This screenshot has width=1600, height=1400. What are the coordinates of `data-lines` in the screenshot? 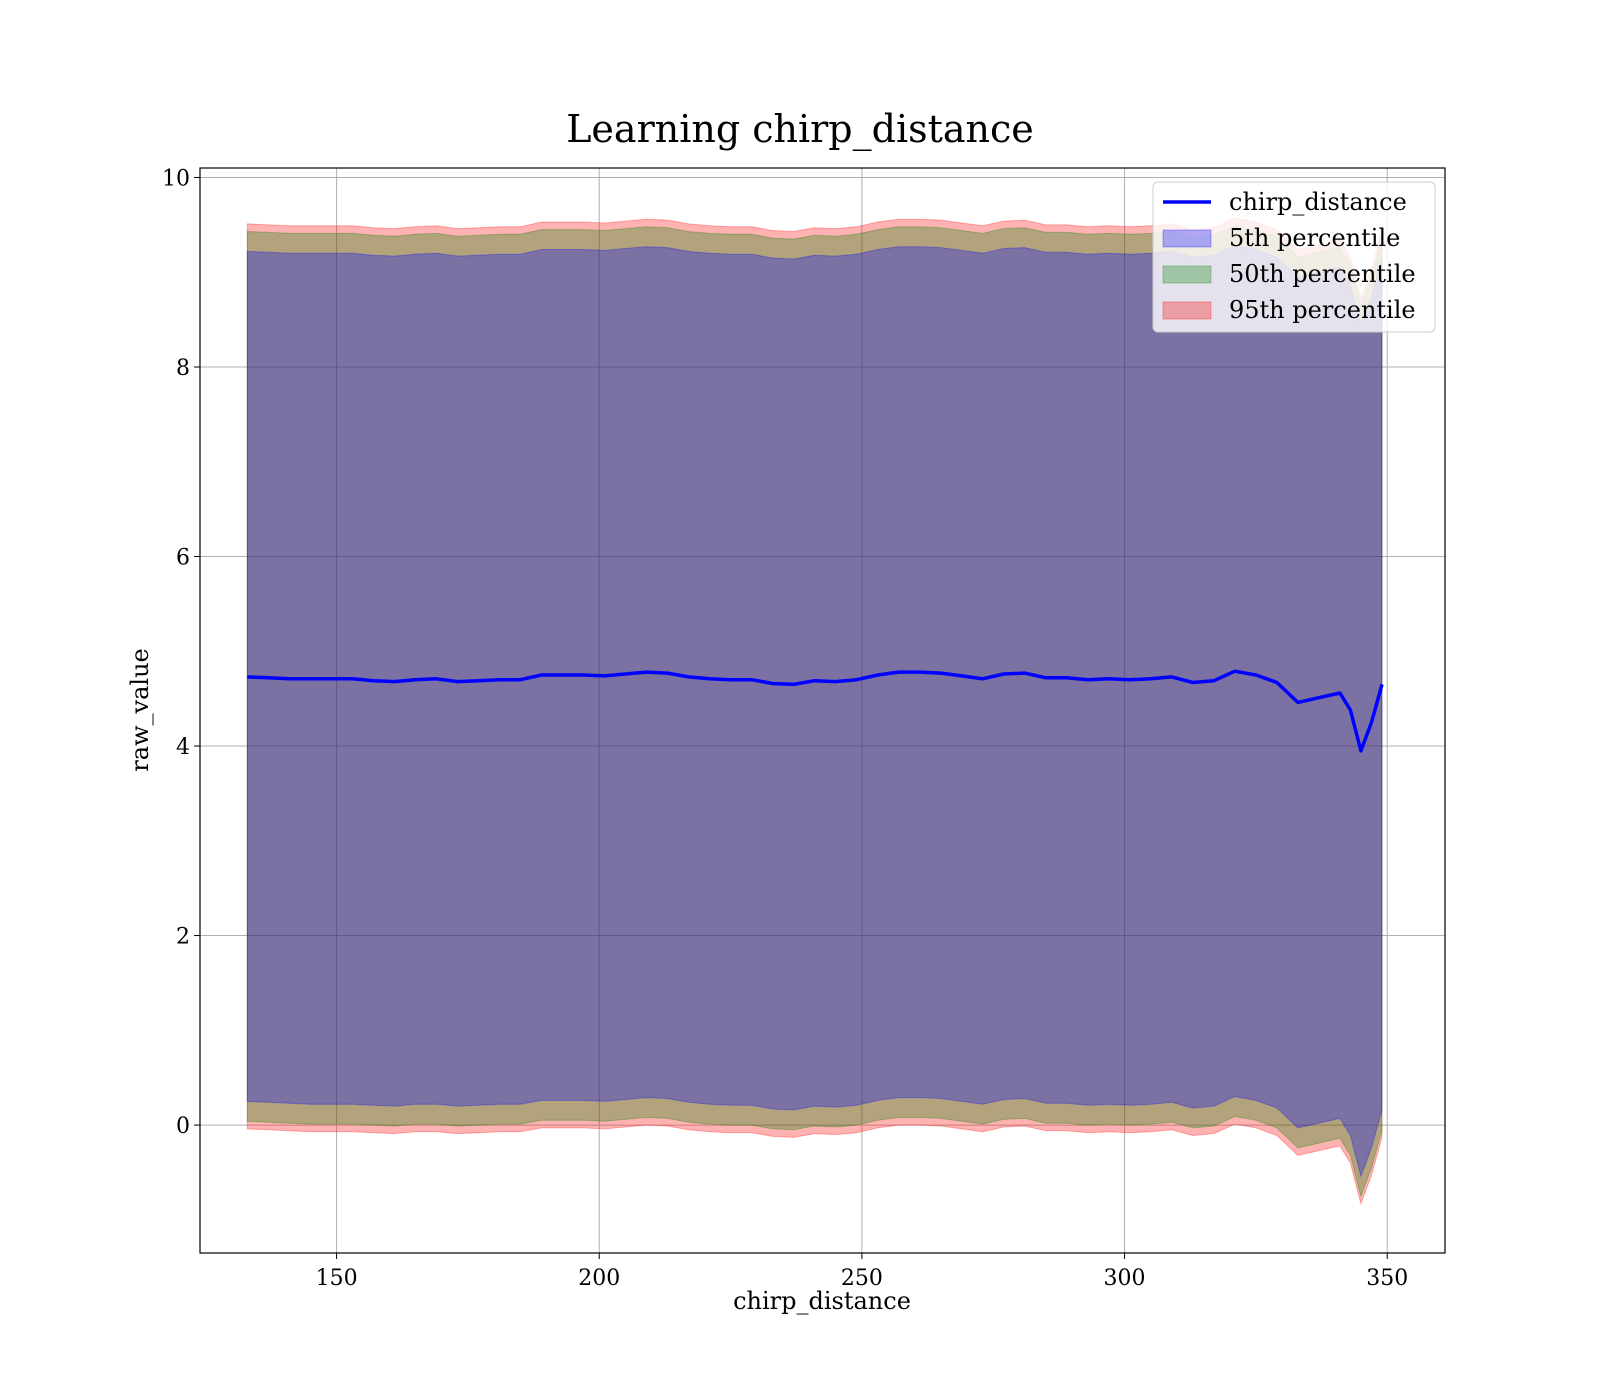 It's located at (815, 711).